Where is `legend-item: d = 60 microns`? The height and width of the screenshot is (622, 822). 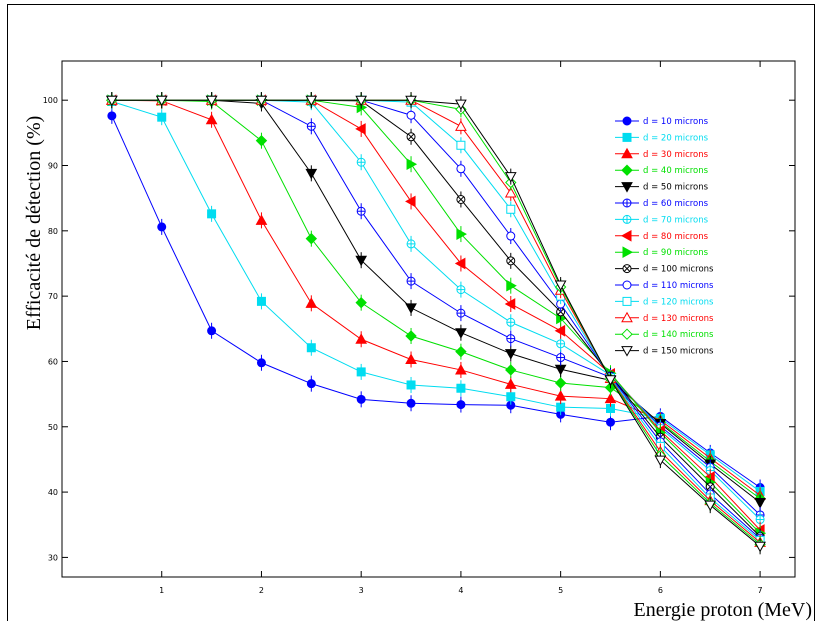
legend-item: d = 60 microns is located at coordinates (662, 203).